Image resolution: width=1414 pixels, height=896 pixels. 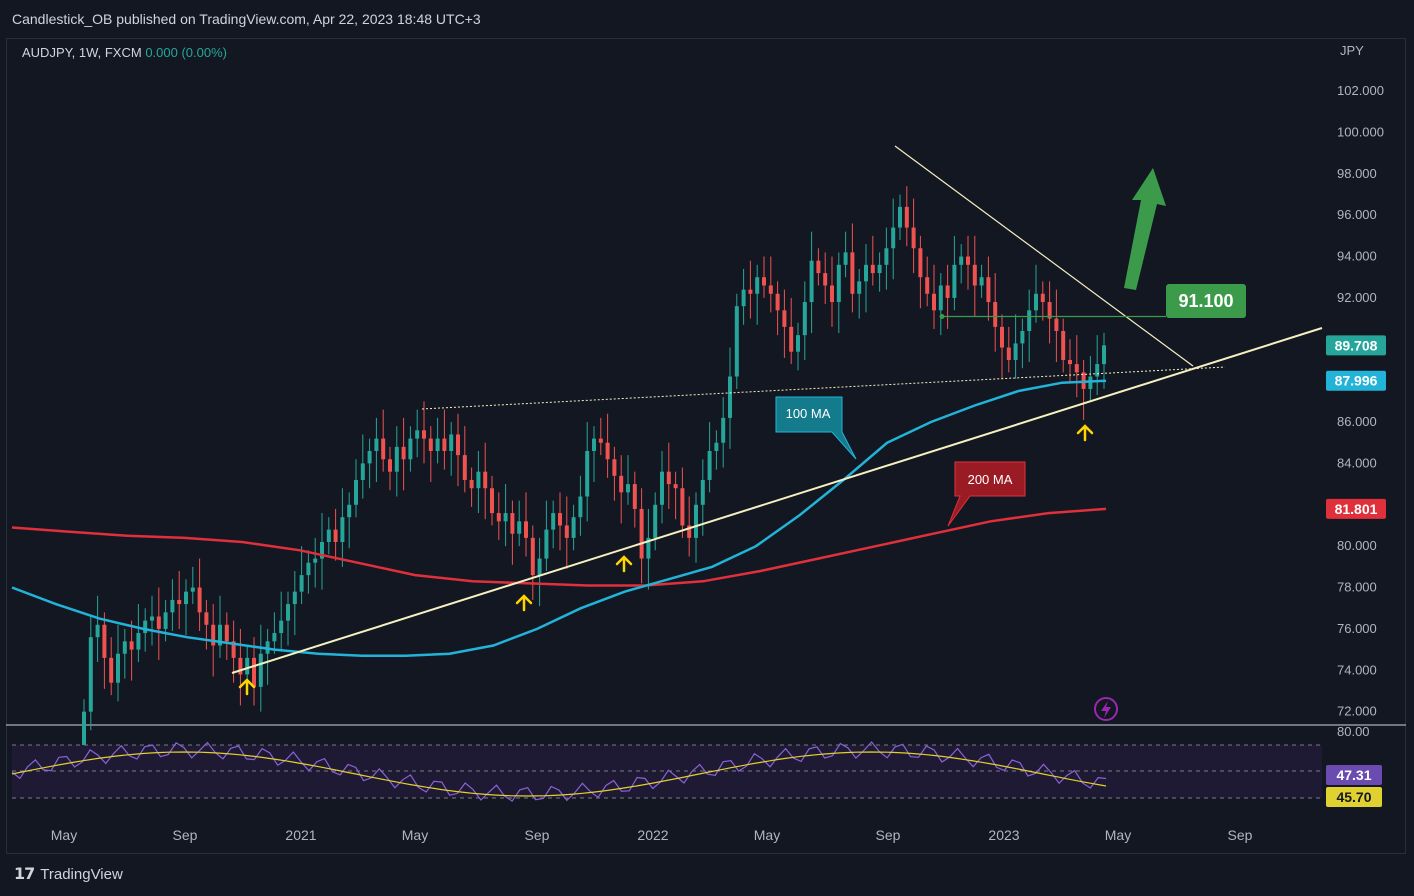 What do you see at coordinates (82, 52) in the screenshot?
I see `symbol-info: AUDJPY, 1W, FXCM` at bounding box center [82, 52].